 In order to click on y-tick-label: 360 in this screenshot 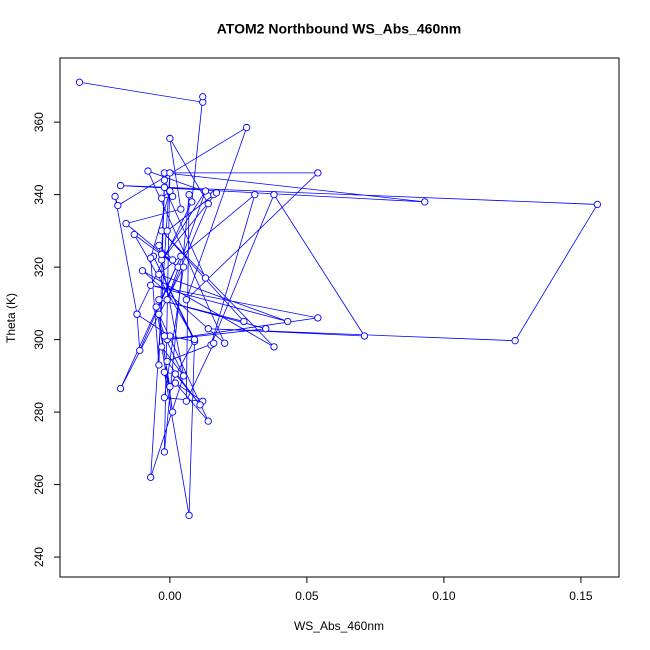, I will do `click(39, 122)`.